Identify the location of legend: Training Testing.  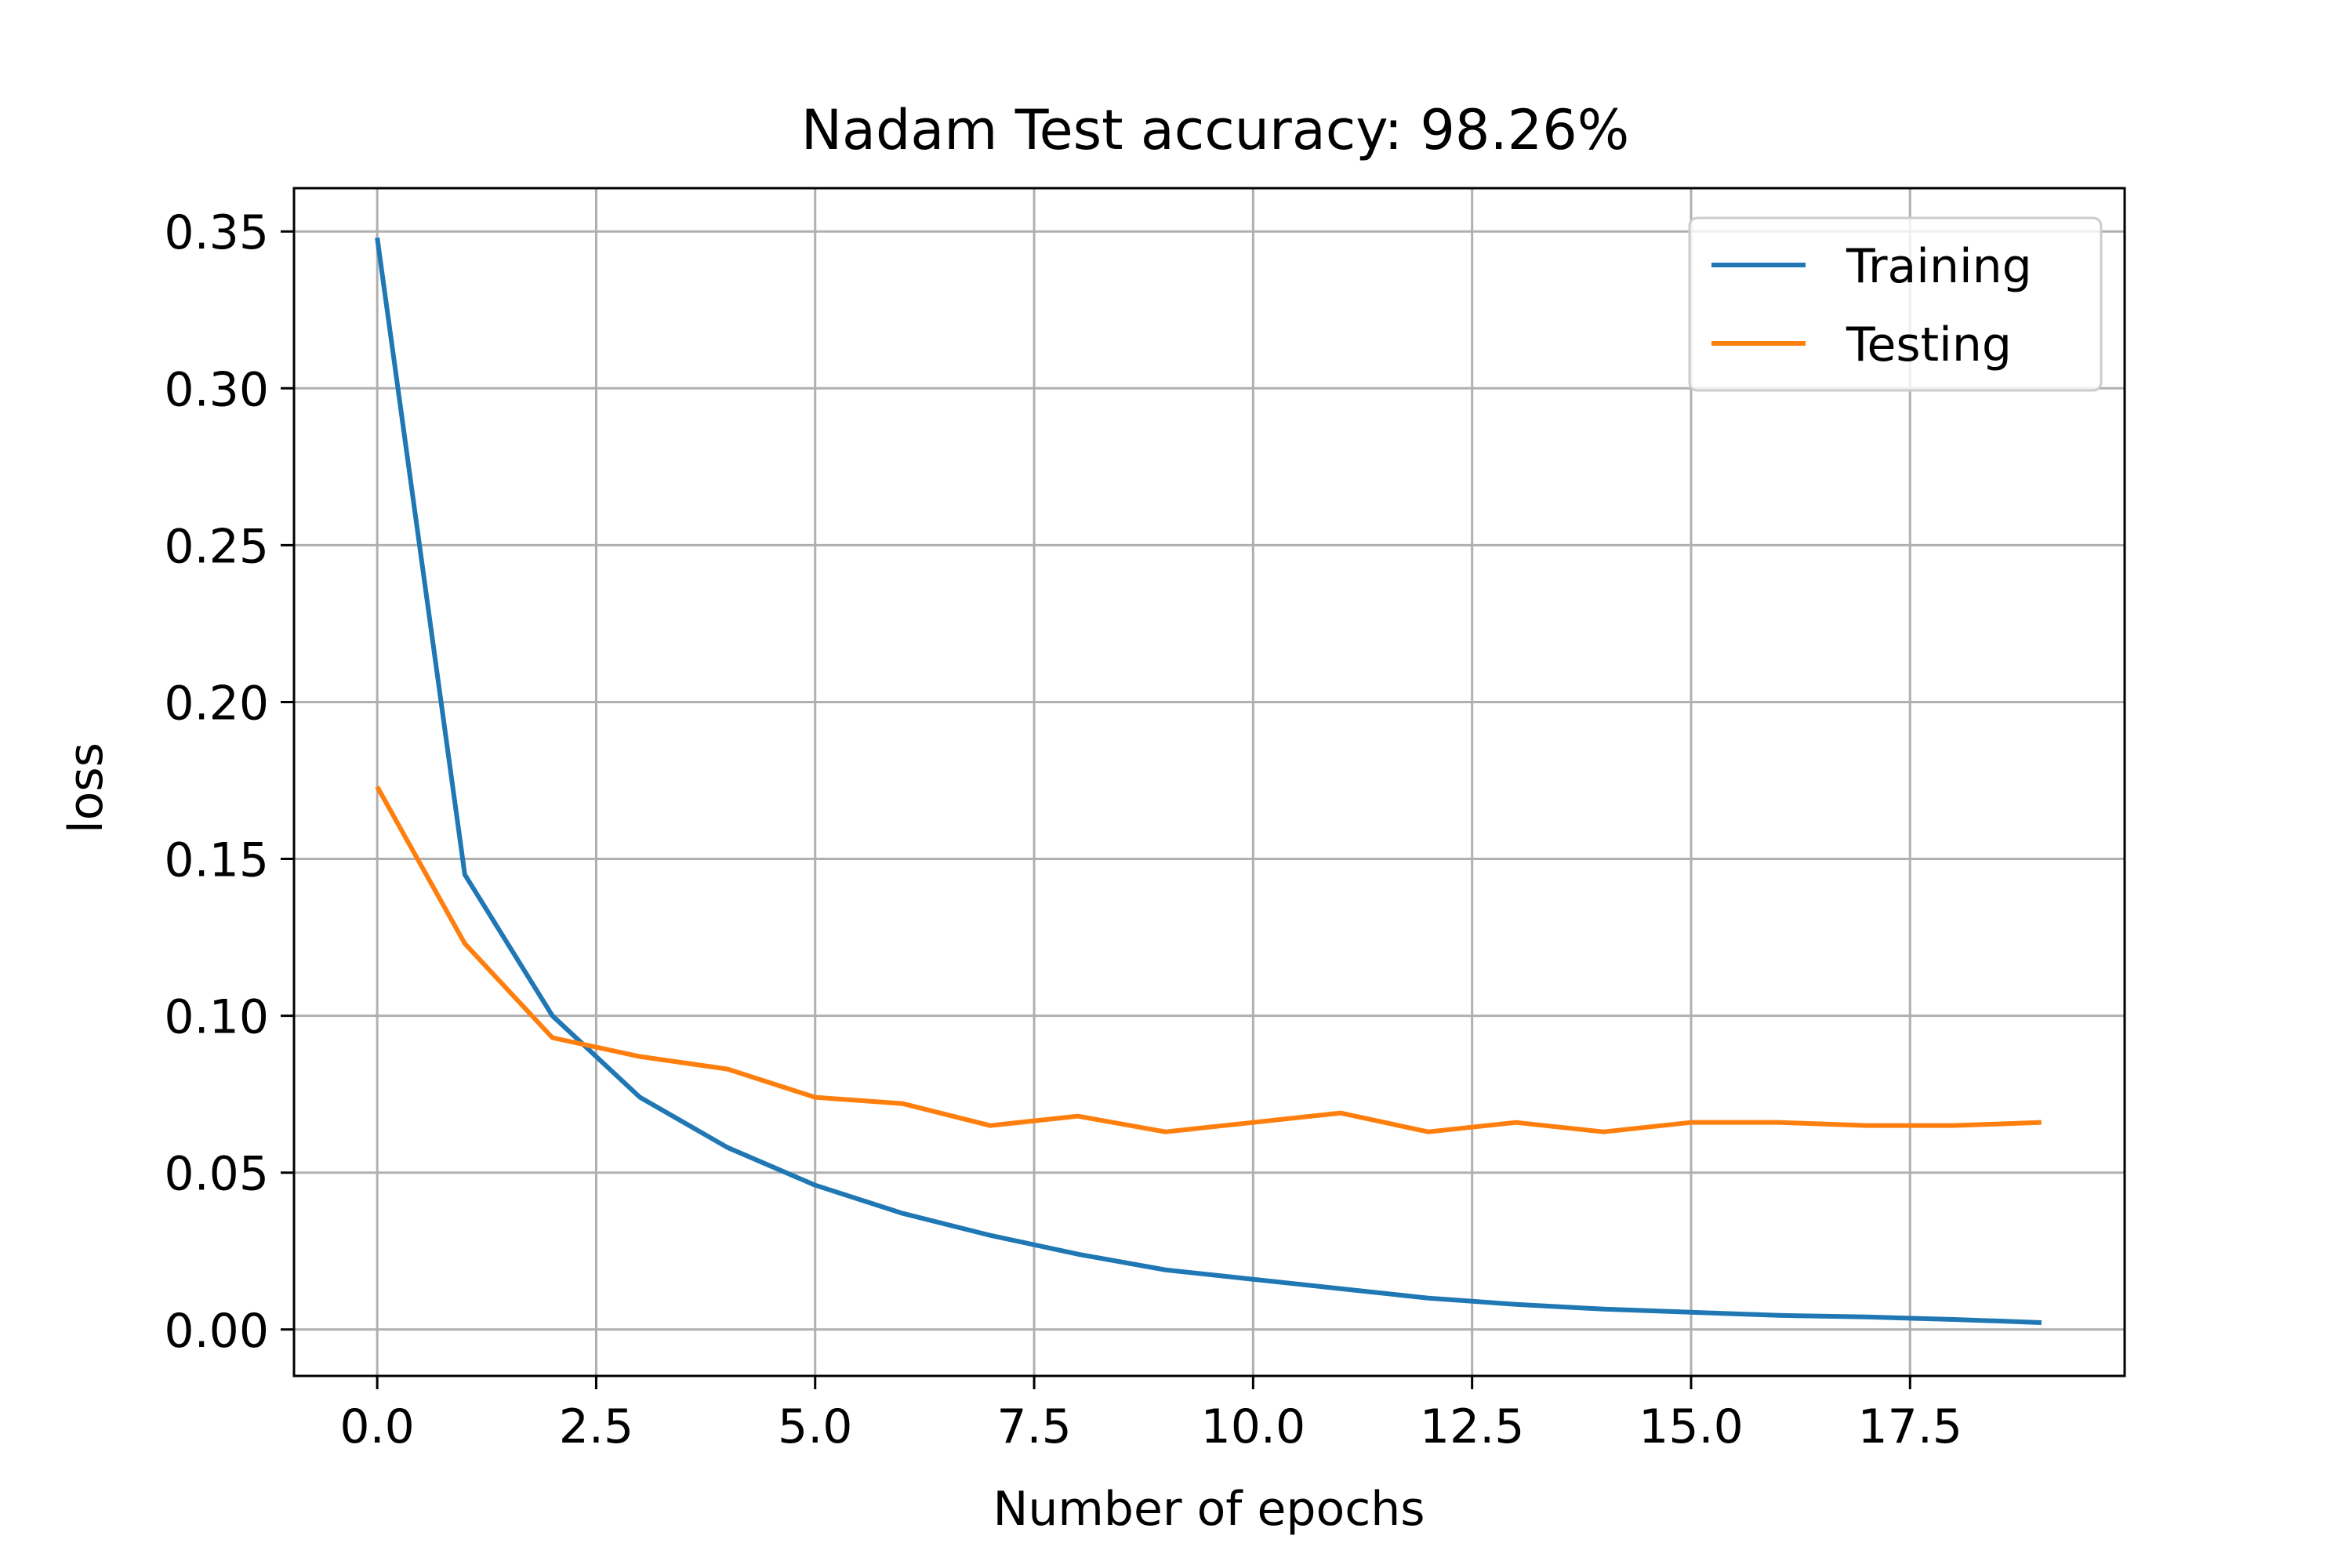
(1895, 304).